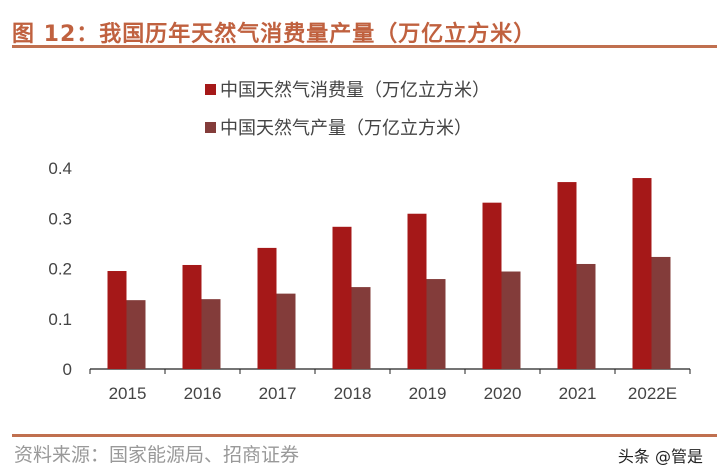  I want to click on source-note: 资料来源：国家能源局、招商证券, so click(157, 455).